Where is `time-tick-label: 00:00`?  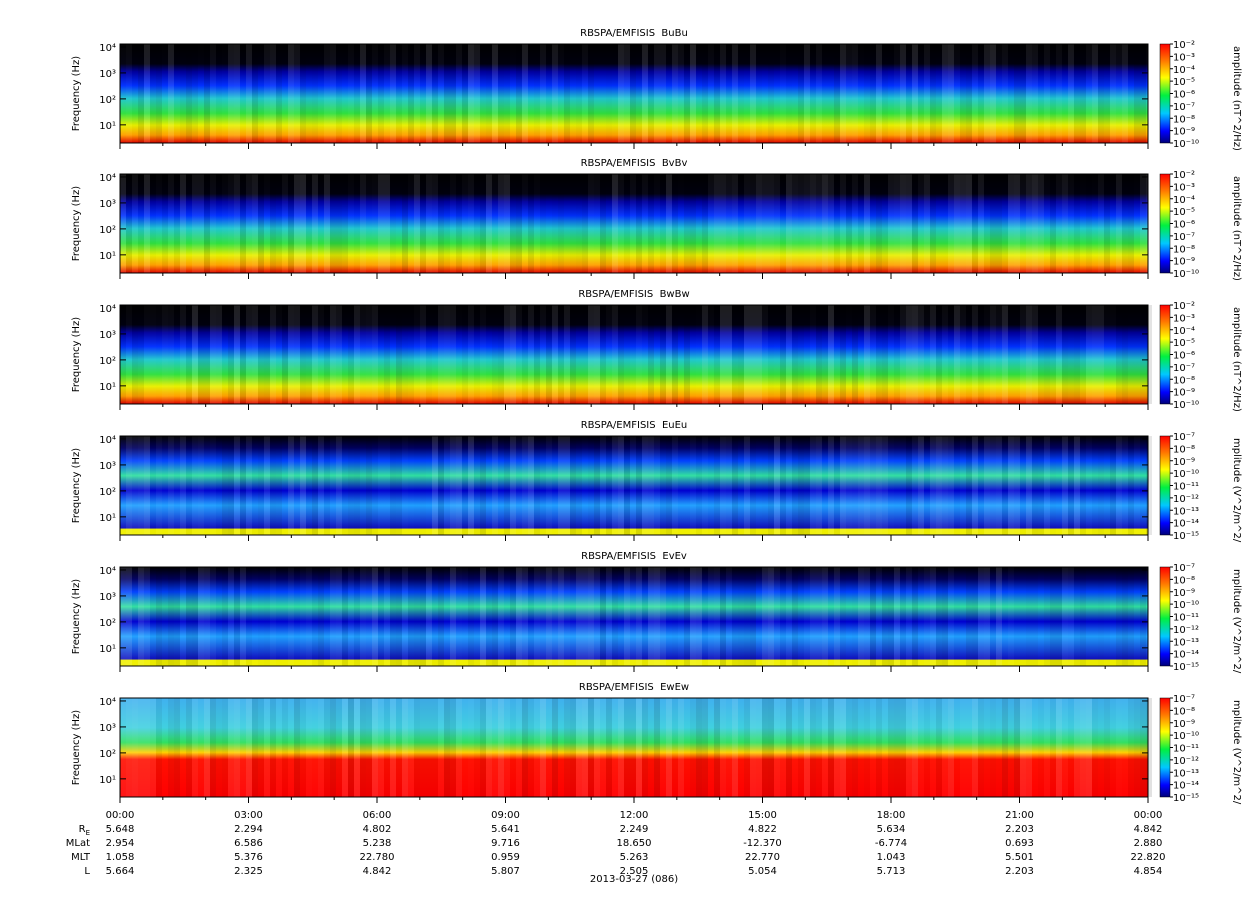 time-tick-label: 00:00 is located at coordinates (1148, 815).